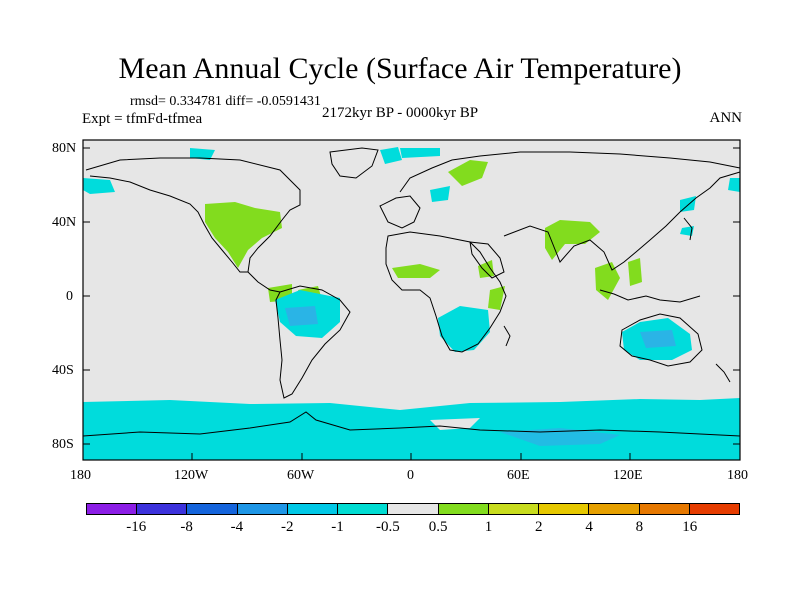  Describe the element at coordinates (193, 215) in the screenshot. I see `coast-north-america` at that location.